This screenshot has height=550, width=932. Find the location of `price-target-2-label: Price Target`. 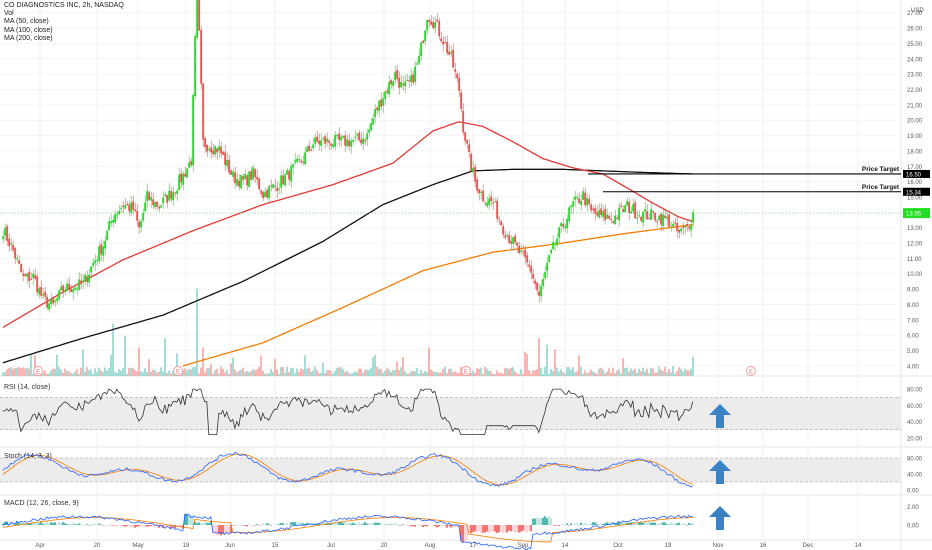

price-target-2-label: Price Target is located at coordinates (881, 187).